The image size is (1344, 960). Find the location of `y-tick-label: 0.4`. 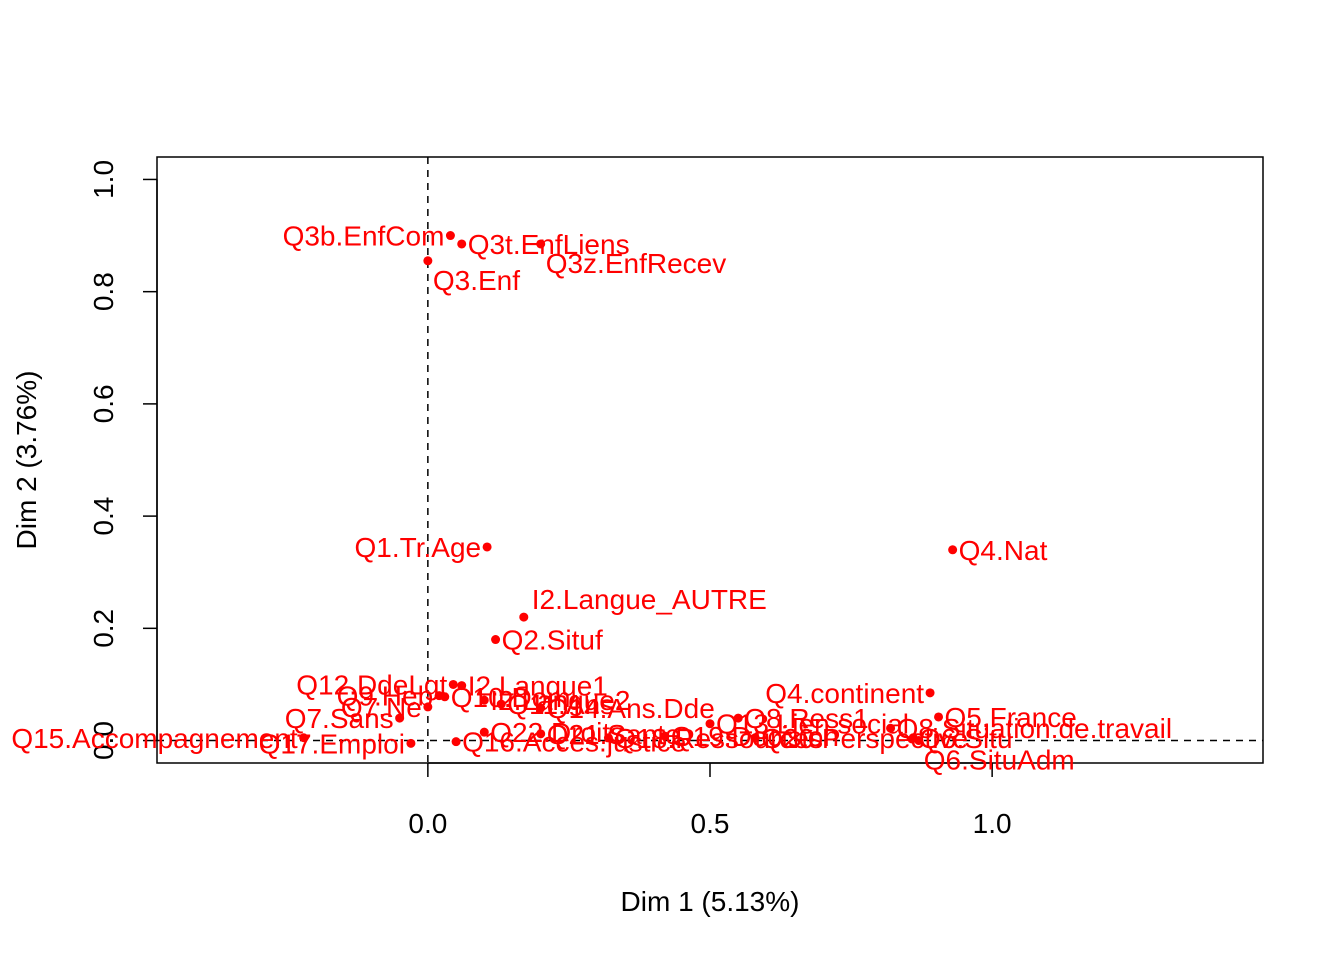

y-tick-label: 0.4 is located at coordinates (103, 516).